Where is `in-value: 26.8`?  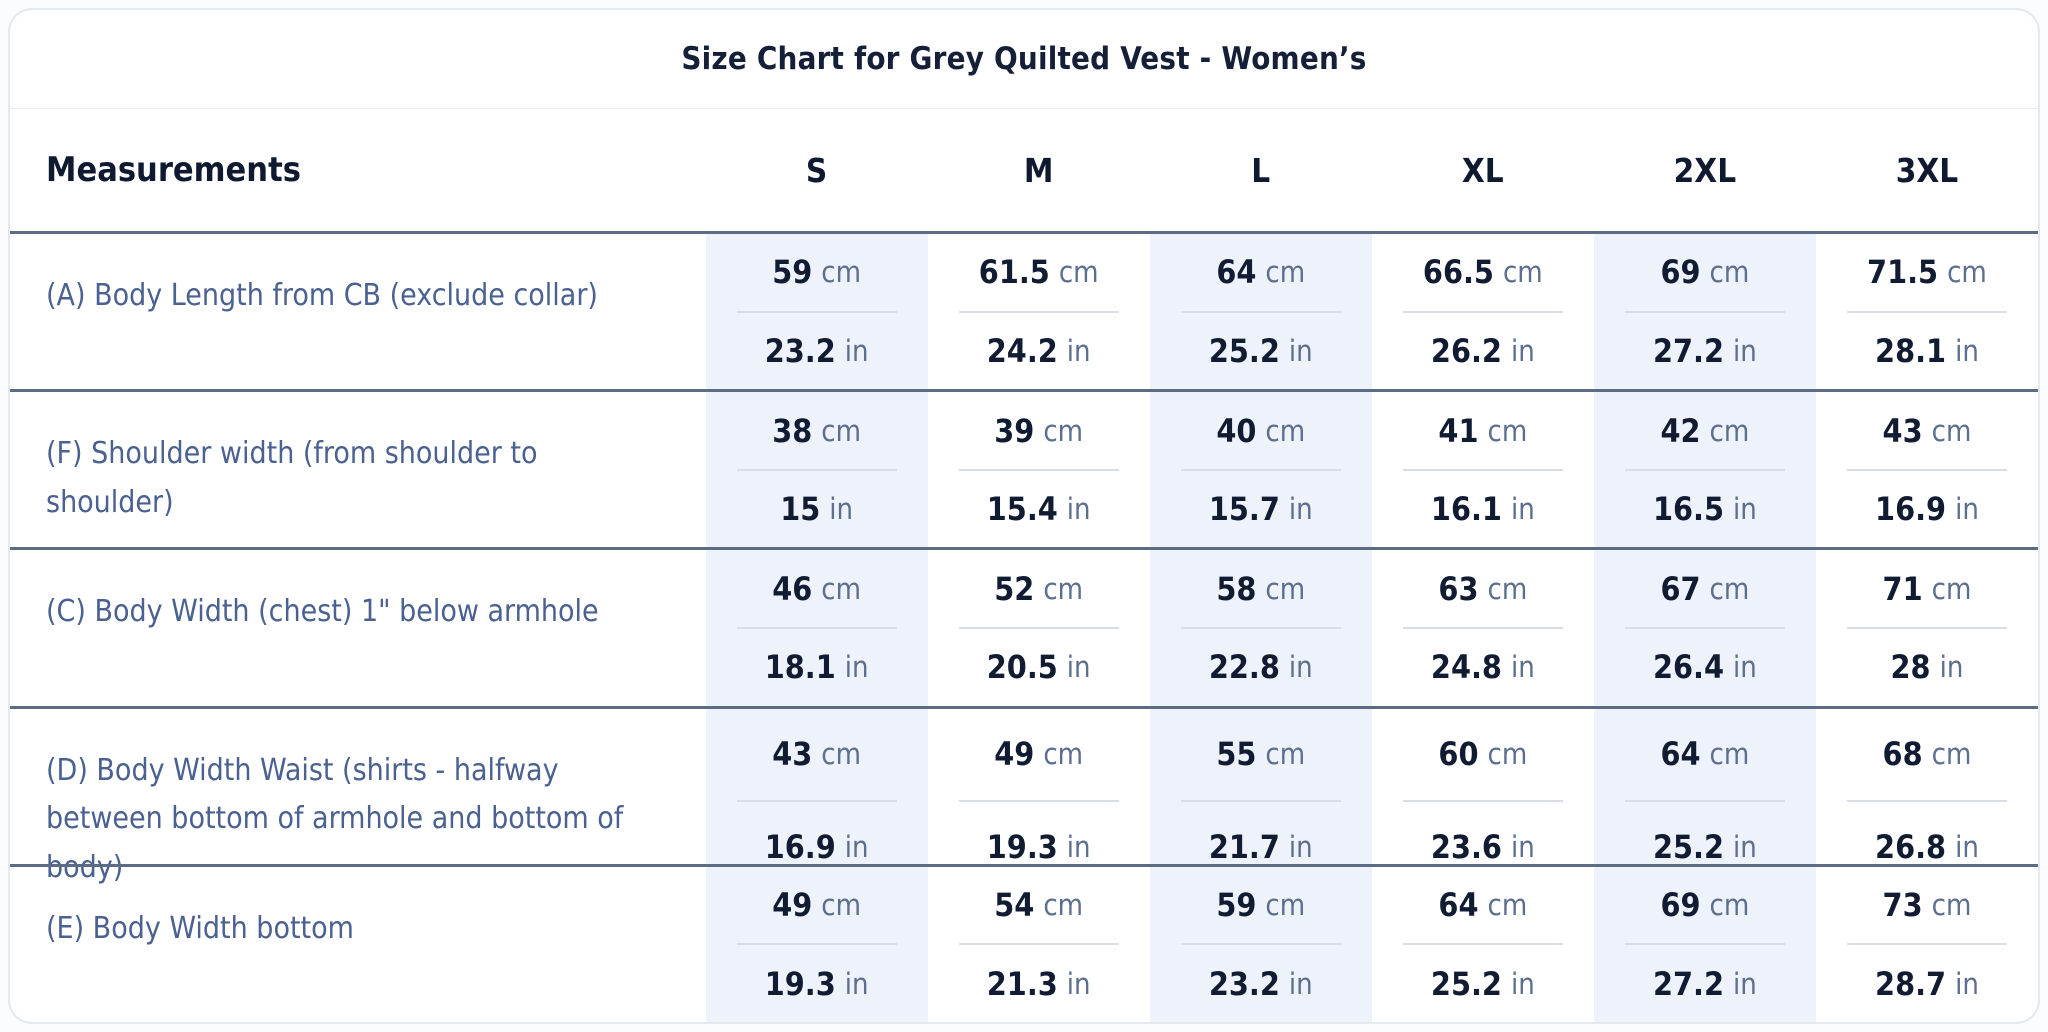
in-value: 26.8 is located at coordinates (1911, 846).